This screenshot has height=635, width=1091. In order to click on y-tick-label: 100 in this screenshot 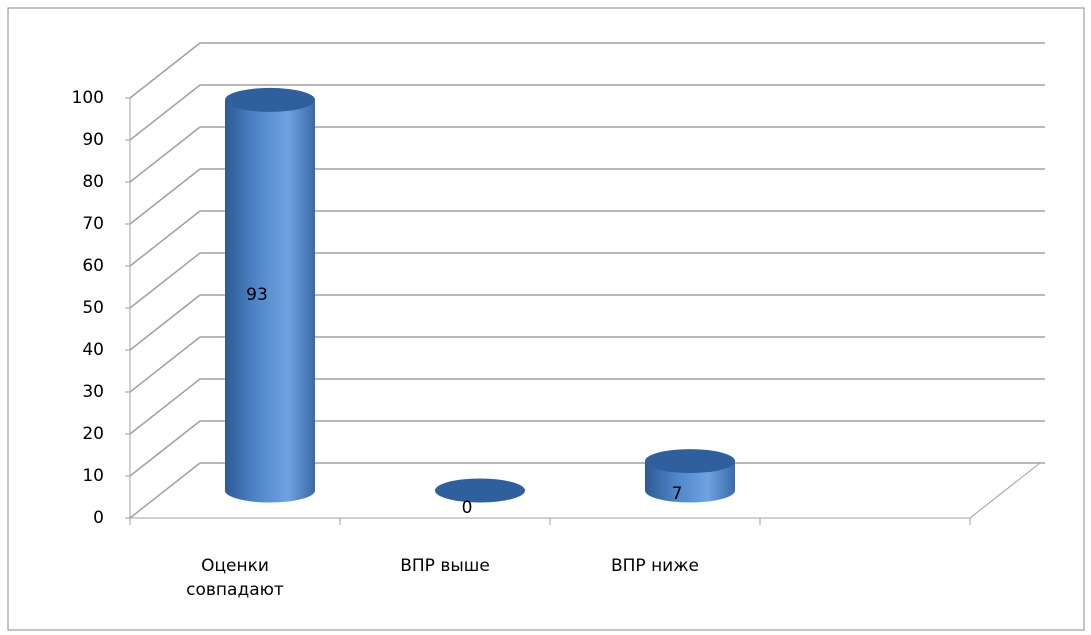, I will do `click(88, 98)`.